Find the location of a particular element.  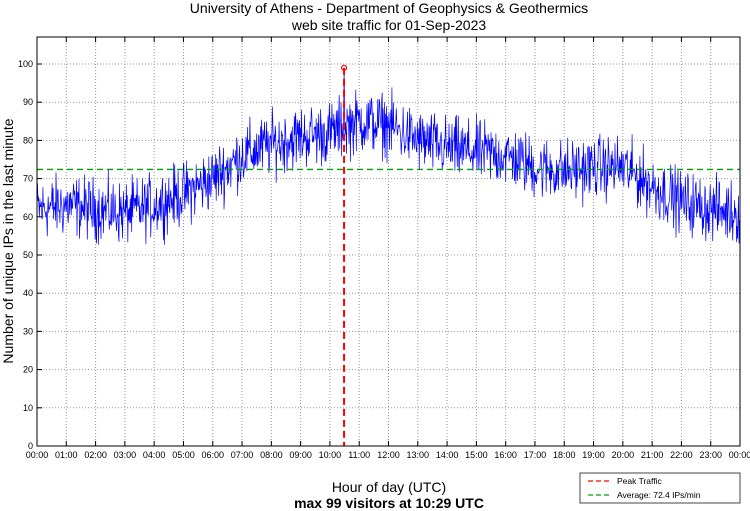

x-tick-label: 18:00 is located at coordinates (564, 455).